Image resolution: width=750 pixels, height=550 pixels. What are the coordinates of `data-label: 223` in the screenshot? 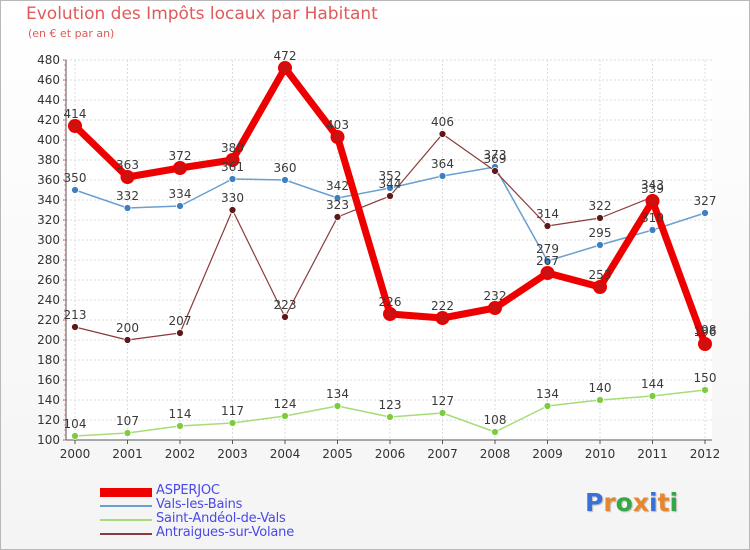 It's located at (285, 305).